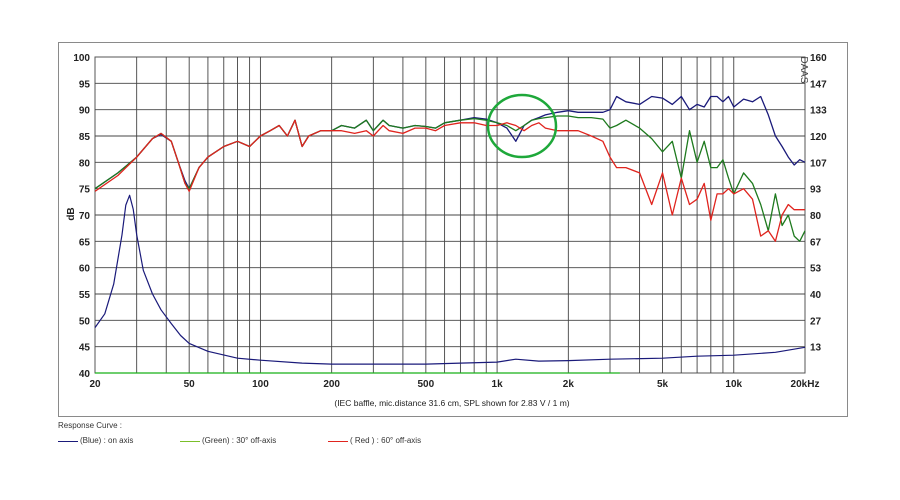  I want to click on x-tick-label: 100, so click(260, 384).